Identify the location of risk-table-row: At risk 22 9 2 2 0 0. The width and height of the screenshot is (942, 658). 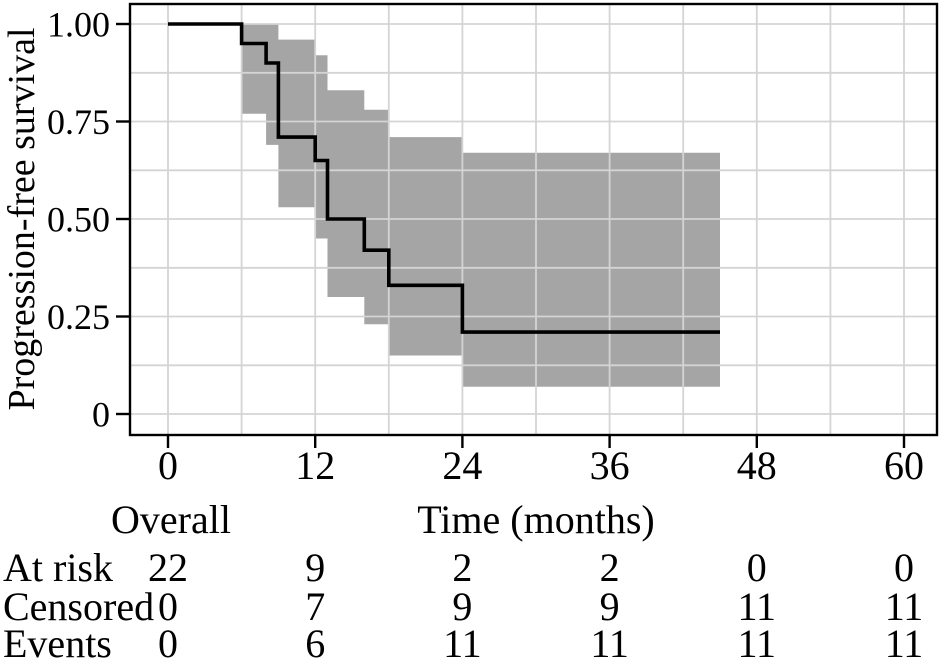
(458, 567).